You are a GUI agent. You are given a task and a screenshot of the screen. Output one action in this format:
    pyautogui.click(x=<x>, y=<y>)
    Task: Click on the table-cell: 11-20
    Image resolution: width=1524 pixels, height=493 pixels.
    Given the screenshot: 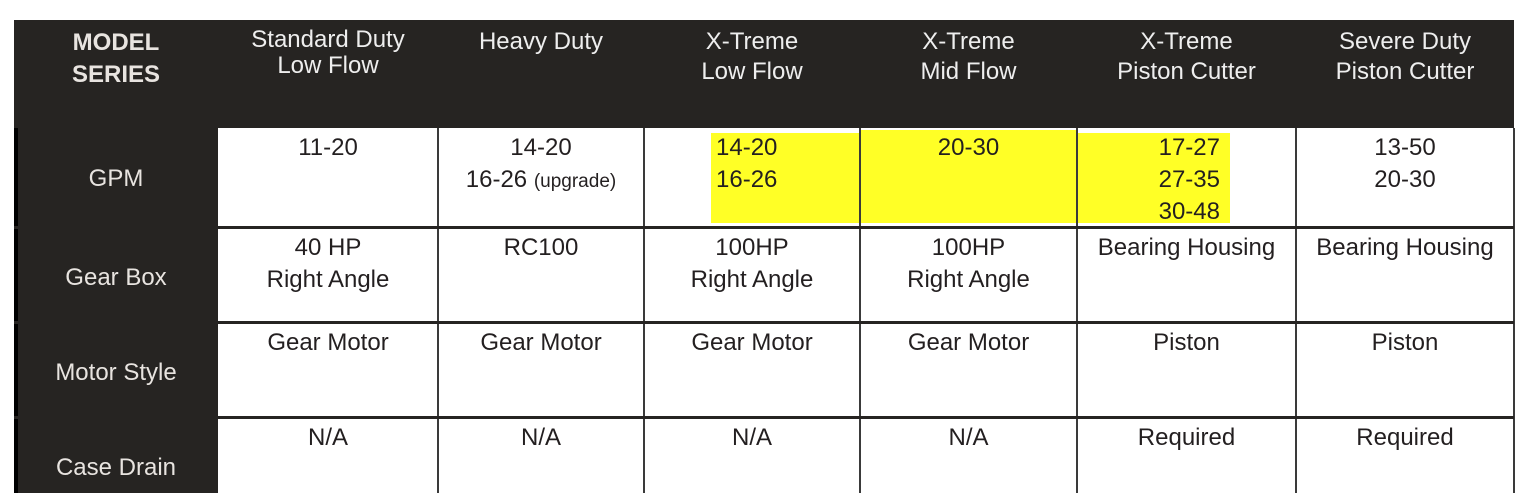 What is the action you would take?
    pyautogui.click(x=328, y=148)
    